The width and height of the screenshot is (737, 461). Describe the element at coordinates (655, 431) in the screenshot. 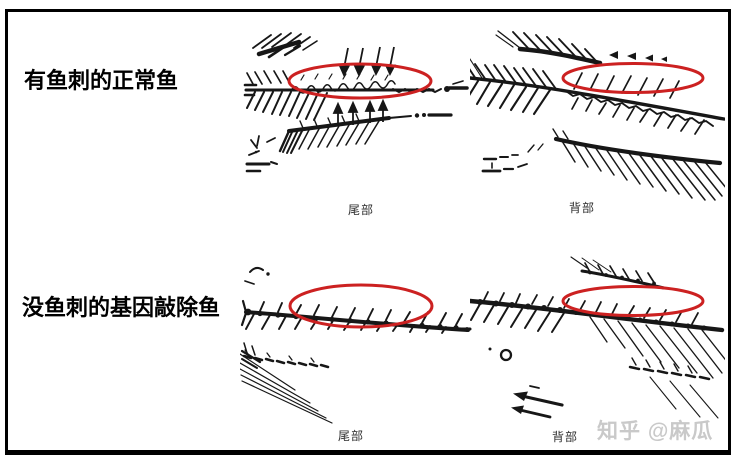

I see `zhihu-watermark: 知乎 @麻瓜` at that location.